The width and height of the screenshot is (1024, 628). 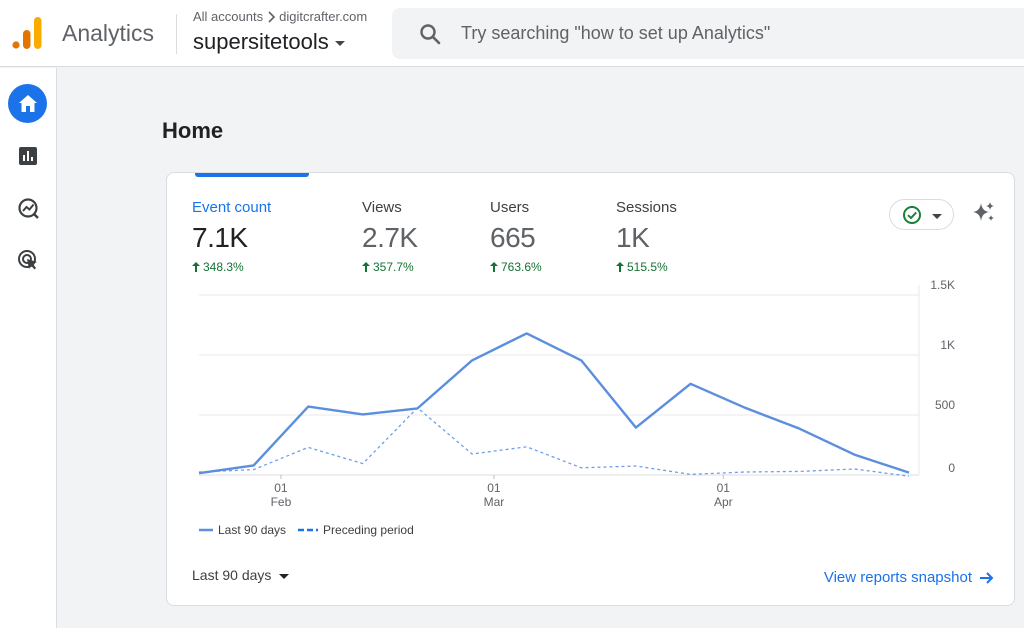 I want to click on metric-tab-views: Views 2.7K 357.7%, so click(x=390, y=236).